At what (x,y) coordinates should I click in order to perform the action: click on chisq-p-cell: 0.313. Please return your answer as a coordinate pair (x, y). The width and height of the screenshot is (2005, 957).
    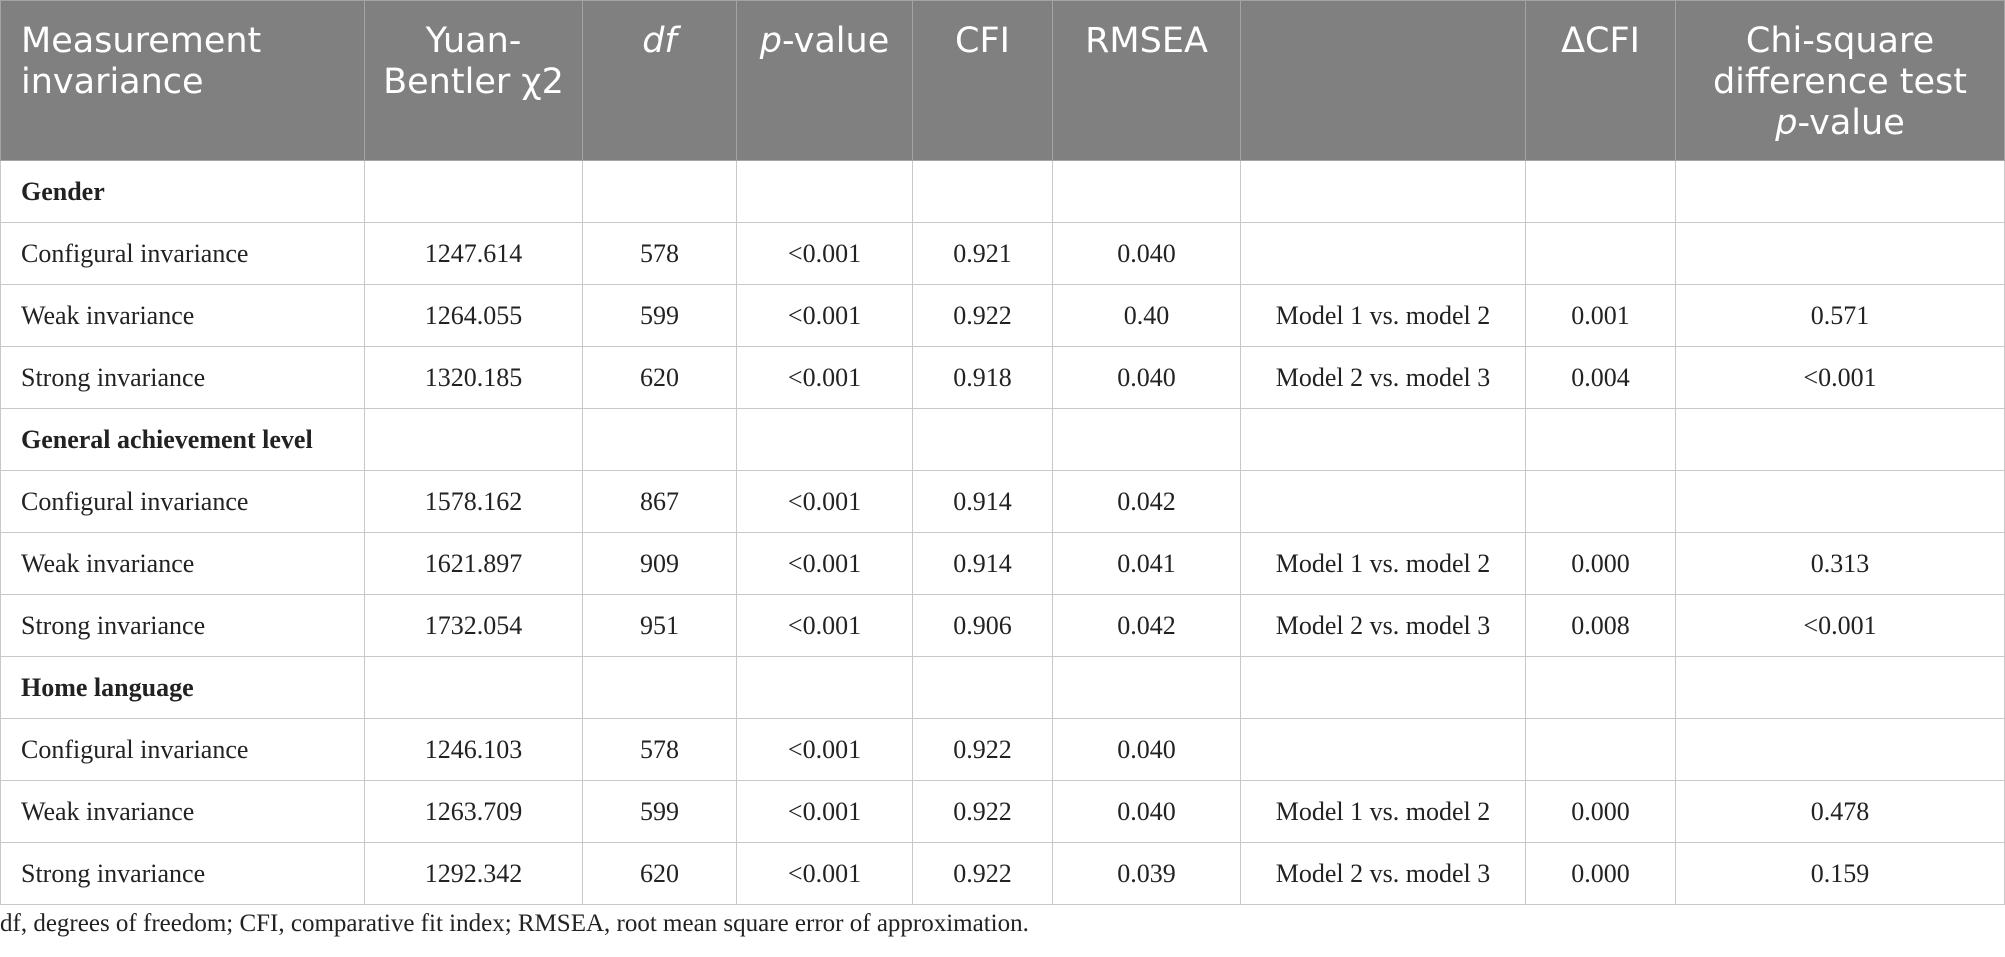
    Looking at the image, I should click on (1840, 563).